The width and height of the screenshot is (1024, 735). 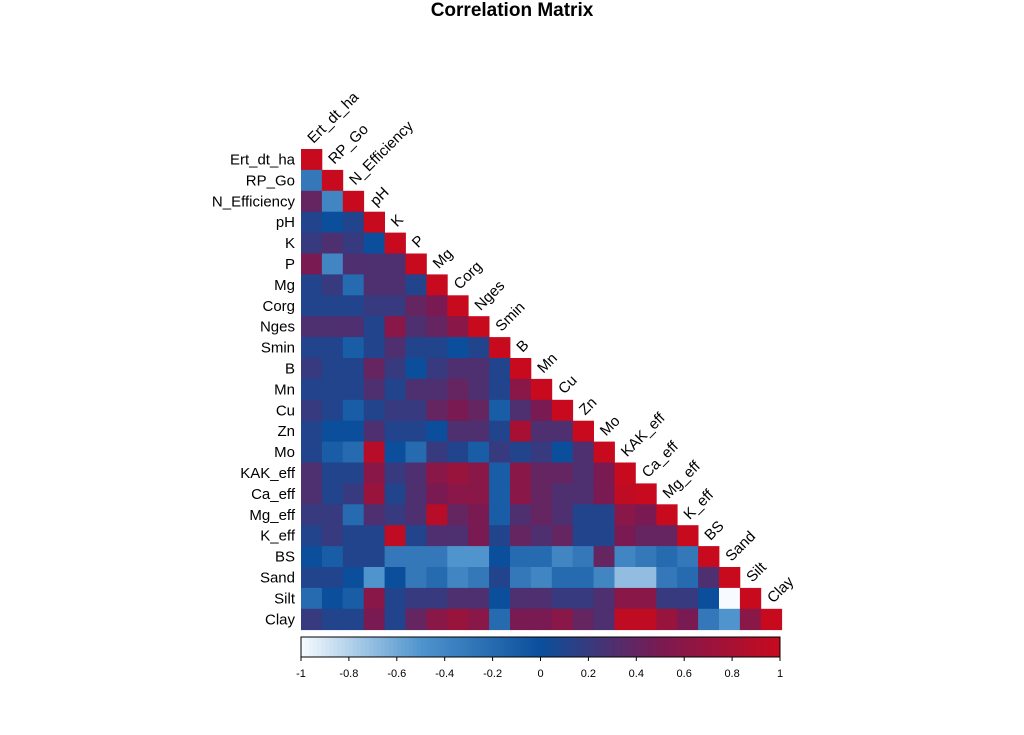 What do you see at coordinates (353, 431) in the screenshot?
I see `heatmap-cell-Zn-N_Efficiency` at bounding box center [353, 431].